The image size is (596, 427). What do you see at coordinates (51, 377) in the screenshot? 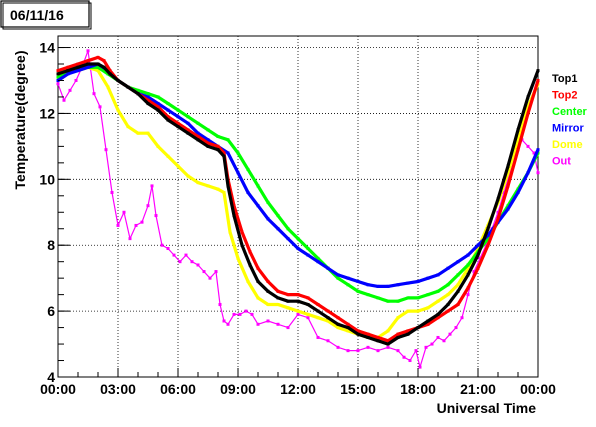
I see `y-tick-label: 4` at bounding box center [51, 377].